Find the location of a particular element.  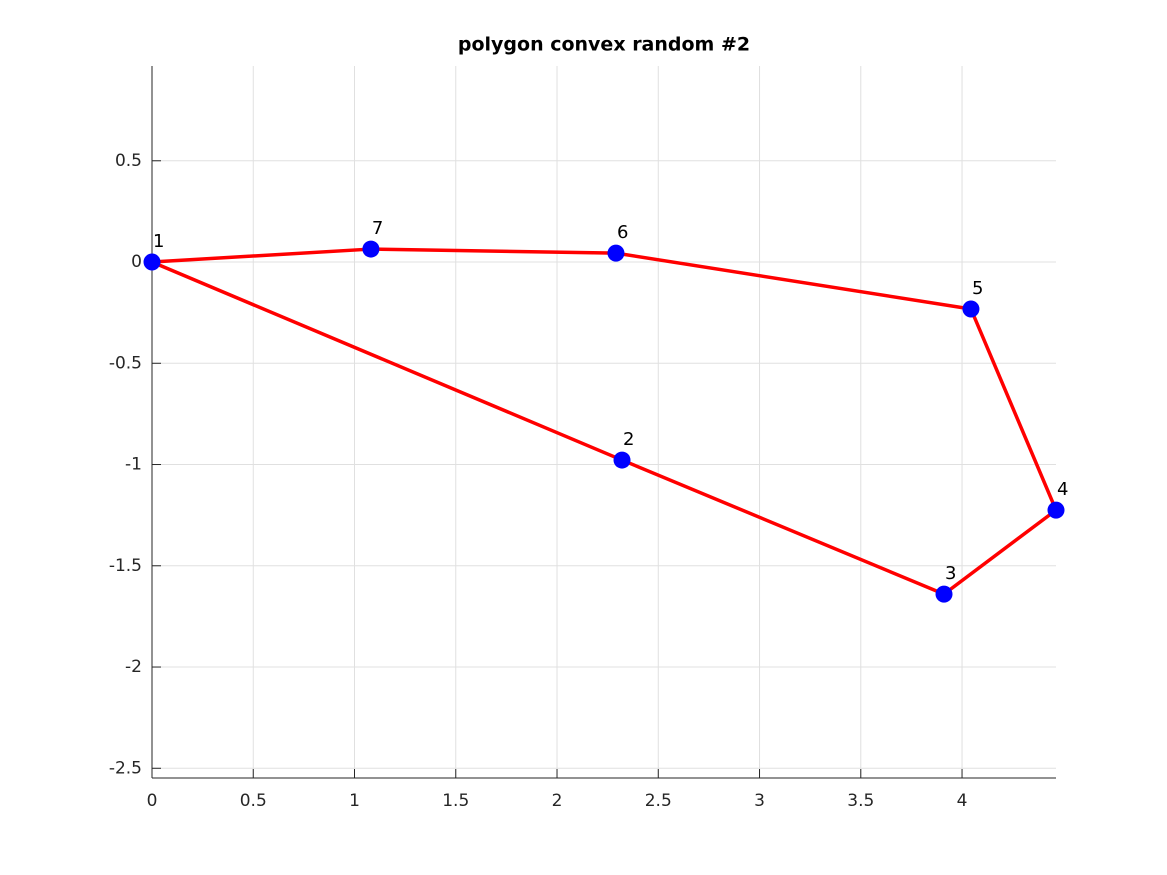

x-tick-label: 4 is located at coordinates (962, 801).